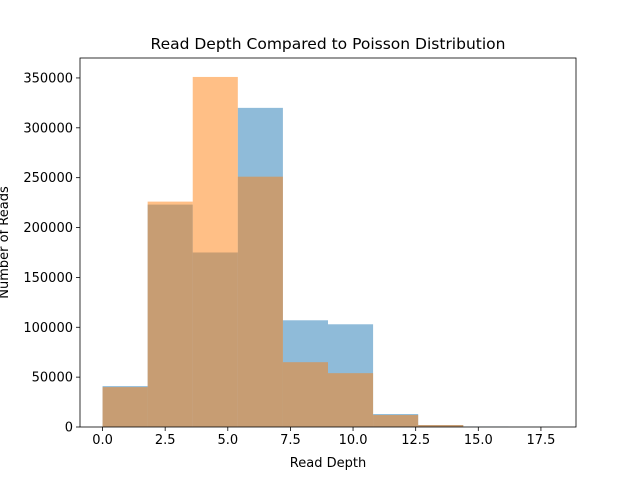 This screenshot has width=640, height=480. Describe the element at coordinates (290, 440) in the screenshot. I see `x-tick-label: 7.5` at that location.